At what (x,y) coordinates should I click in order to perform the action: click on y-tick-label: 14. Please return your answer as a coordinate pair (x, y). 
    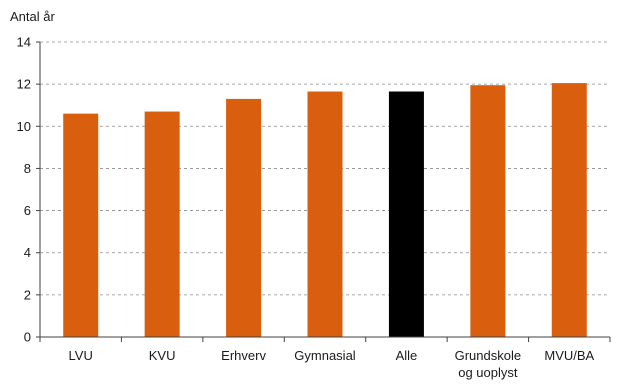
    Looking at the image, I should click on (24, 42).